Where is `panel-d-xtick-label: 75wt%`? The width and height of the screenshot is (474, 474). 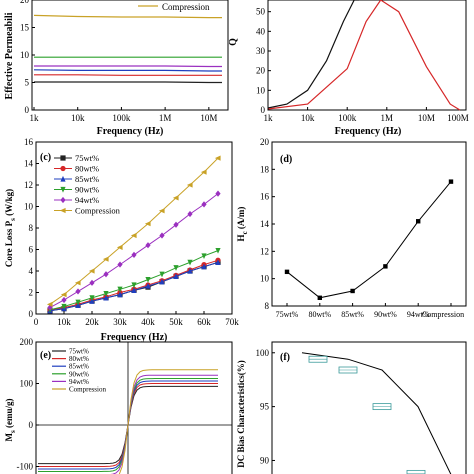
panel-d-xtick-label: 75wt% is located at coordinates (287, 314).